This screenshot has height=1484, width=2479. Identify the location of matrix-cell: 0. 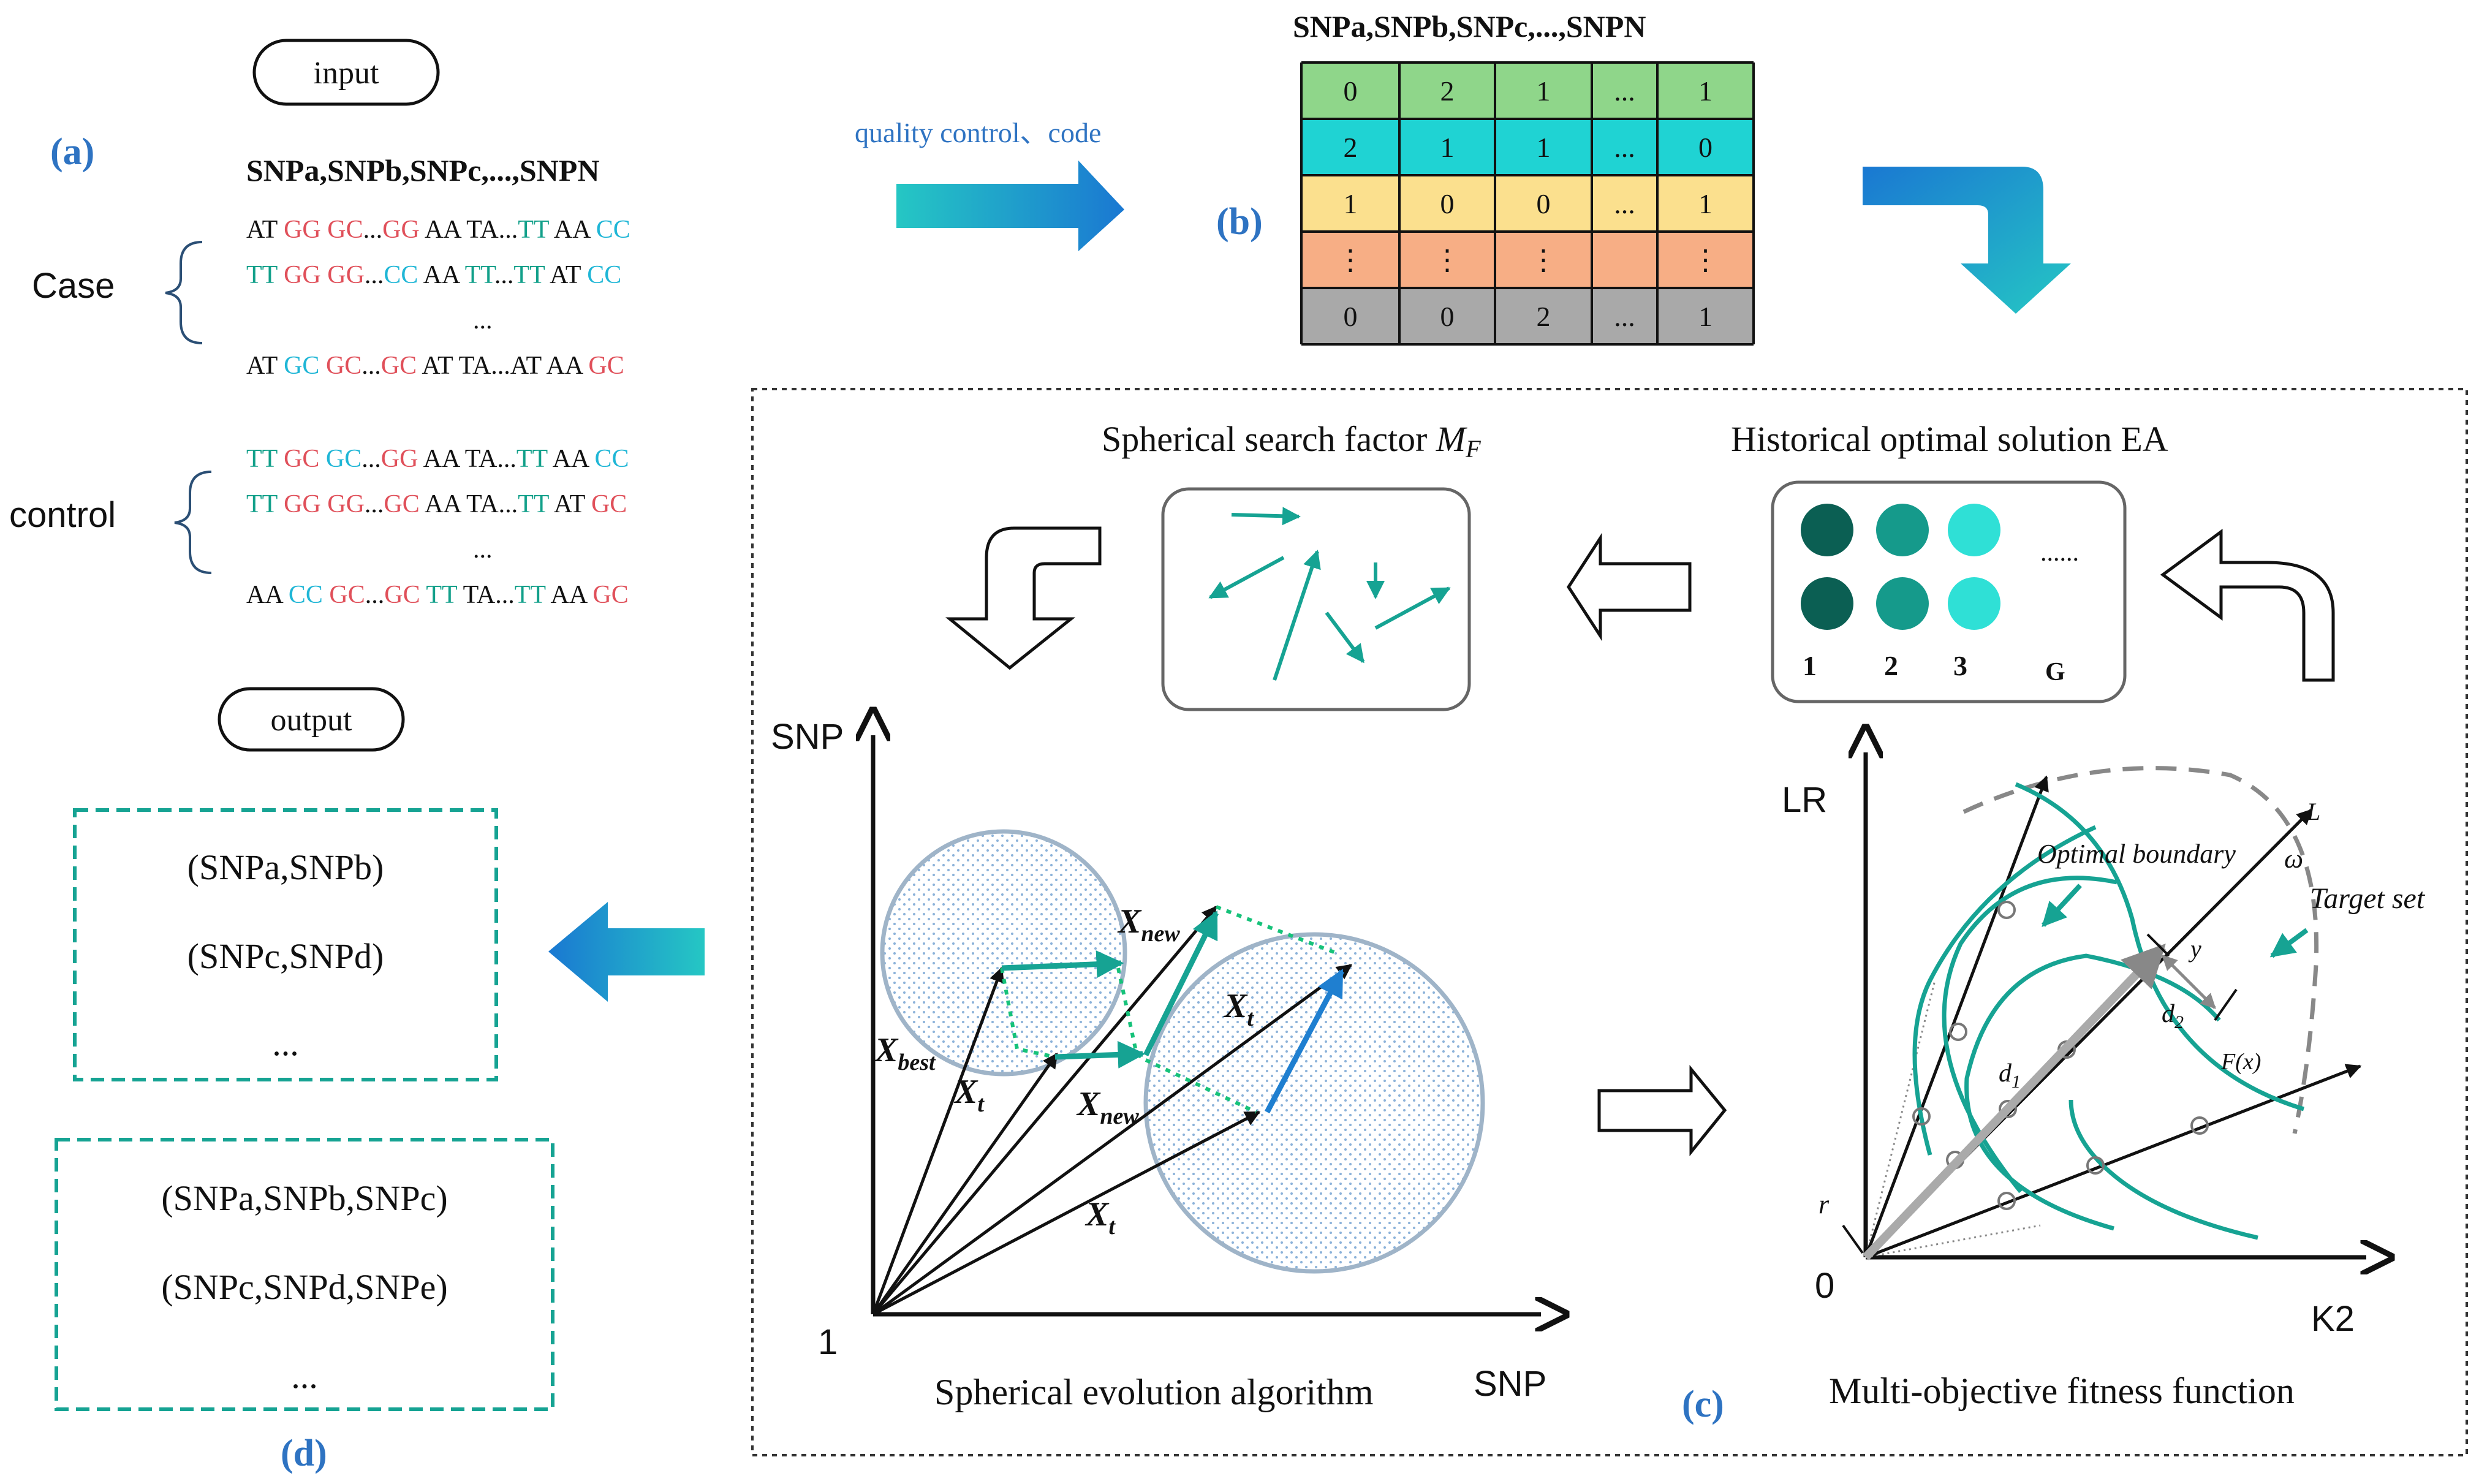
(1447, 316).